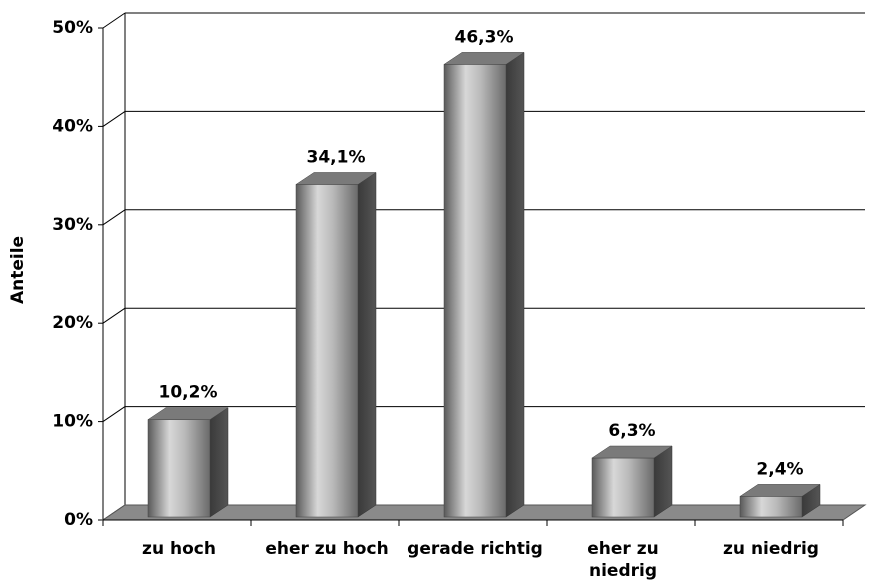  I want to click on value-label: 46,3%, so click(484, 37).